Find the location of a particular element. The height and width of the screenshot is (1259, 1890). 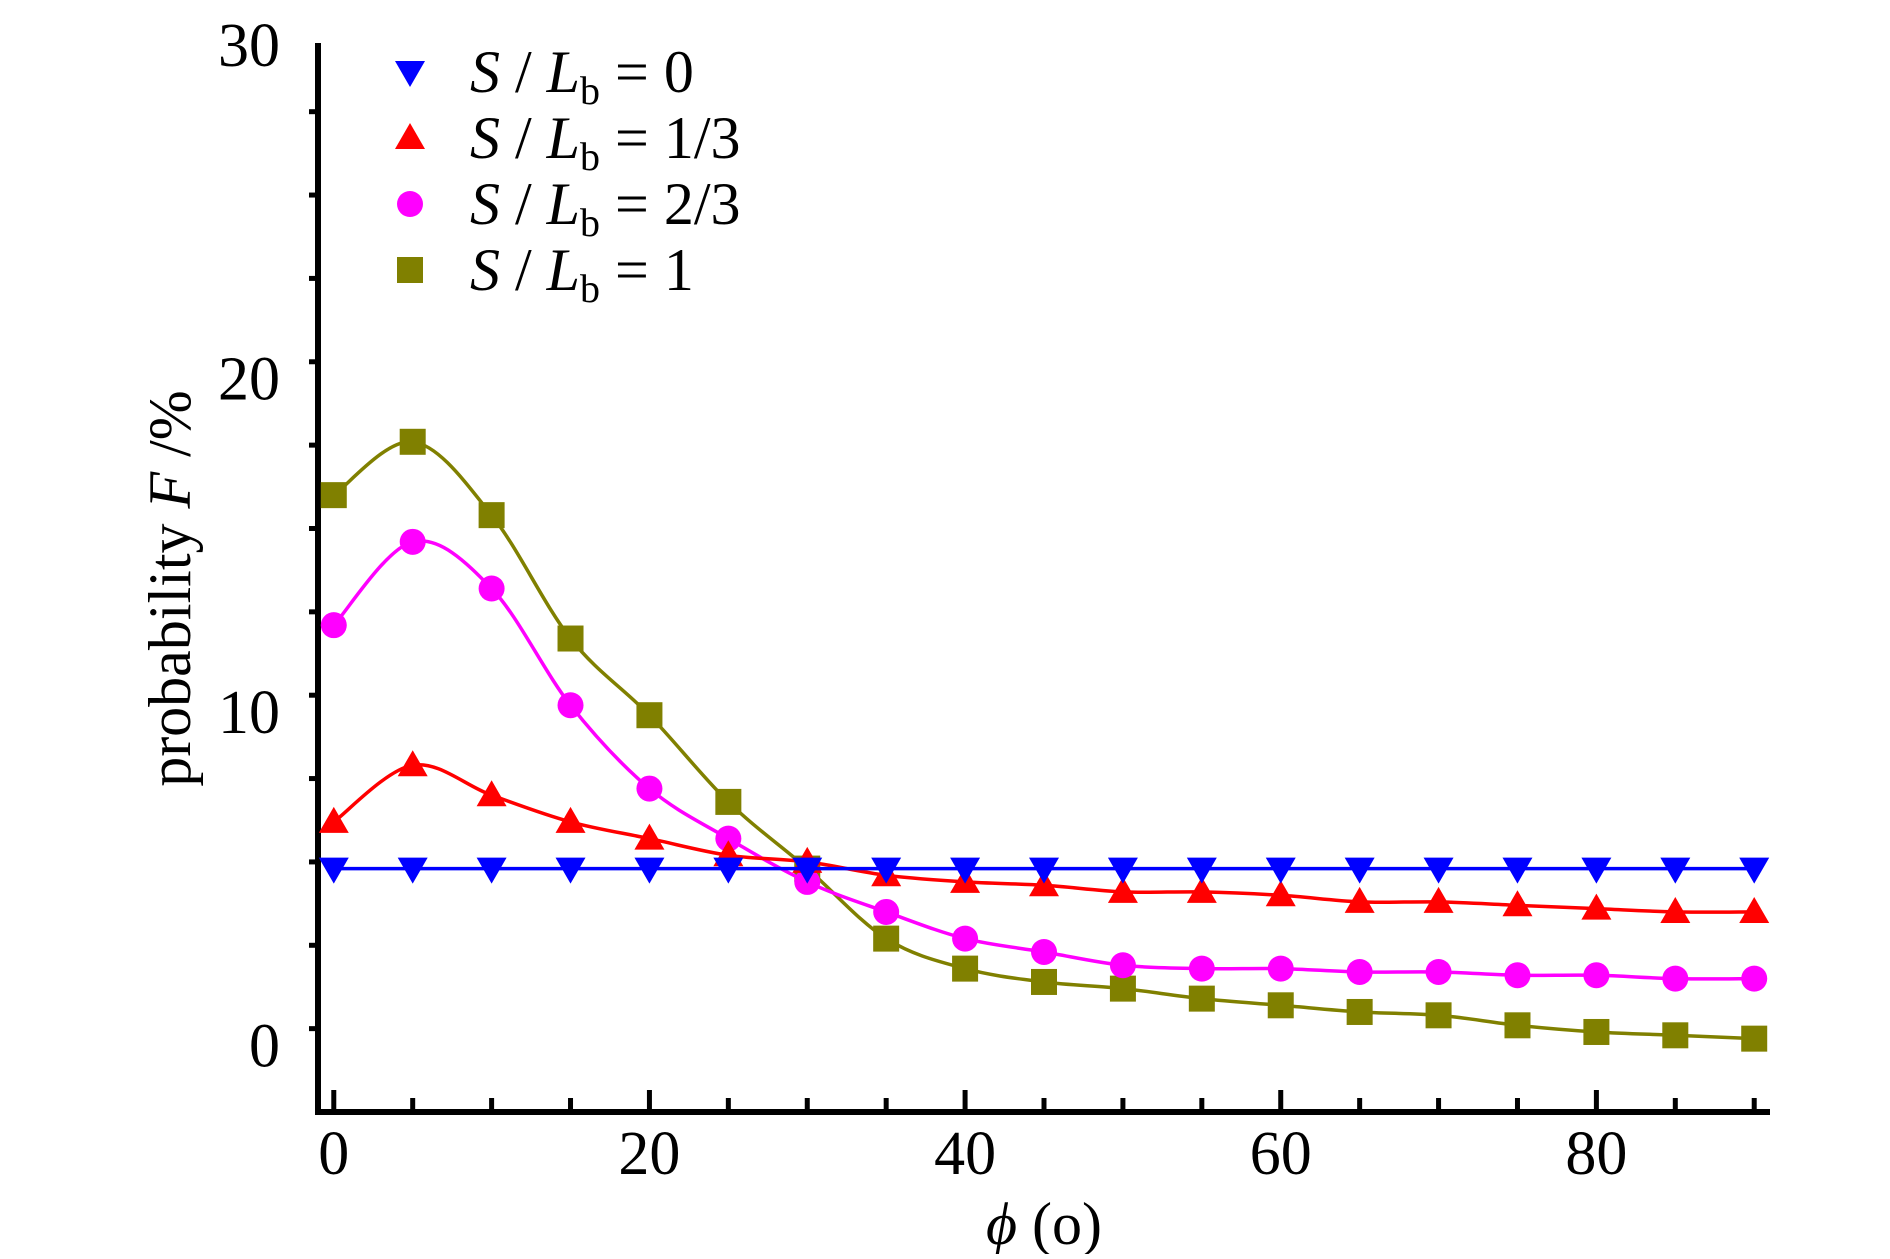

legend-label: S / Lb = 2/3 is located at coordinates (605, 208).